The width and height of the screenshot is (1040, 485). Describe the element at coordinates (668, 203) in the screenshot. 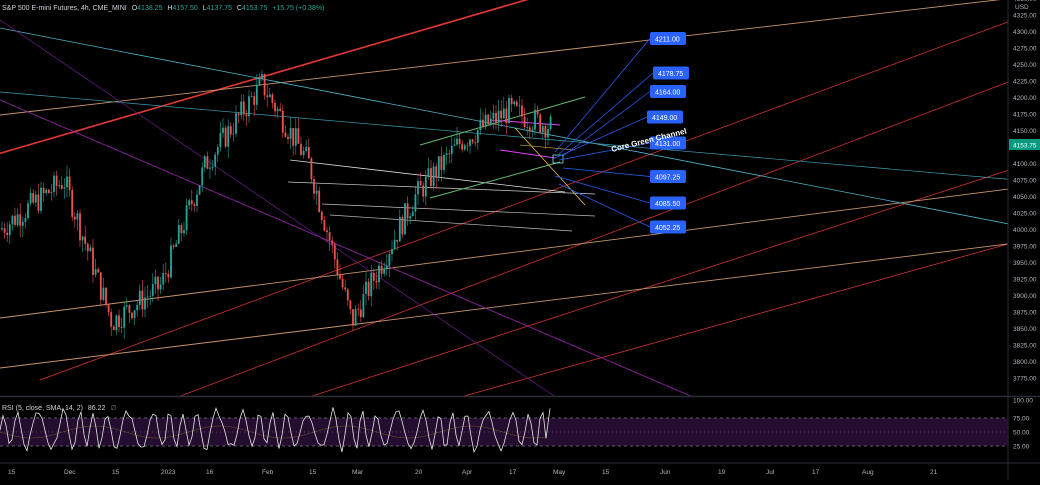

I see `price-target-tag: 4085.50` at that location.